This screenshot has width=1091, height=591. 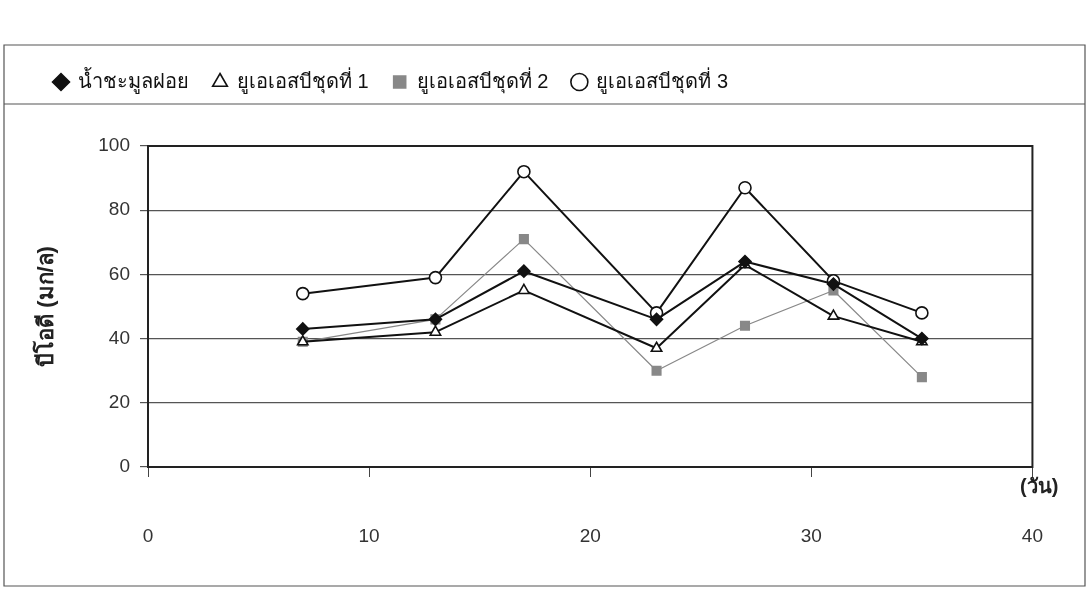 I want to click on y-tick-label: 20, so click(x=119, y=402).